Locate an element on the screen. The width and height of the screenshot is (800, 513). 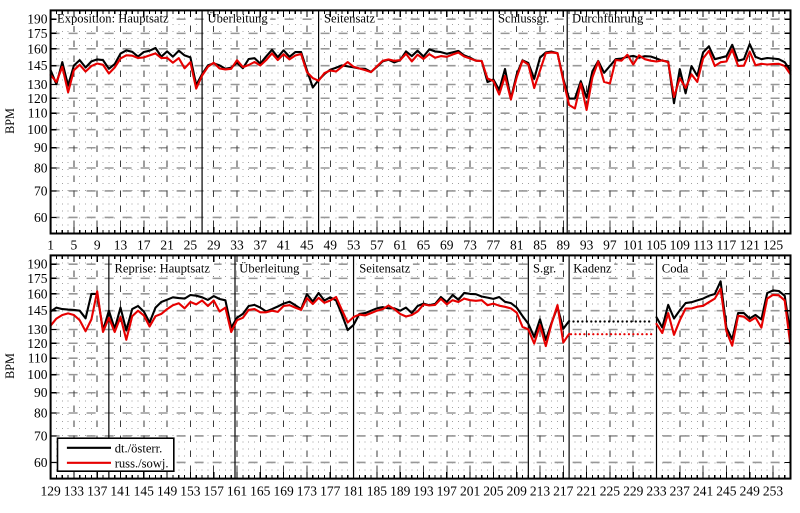
svg-text: 173 is located at coordinates (307, 491).